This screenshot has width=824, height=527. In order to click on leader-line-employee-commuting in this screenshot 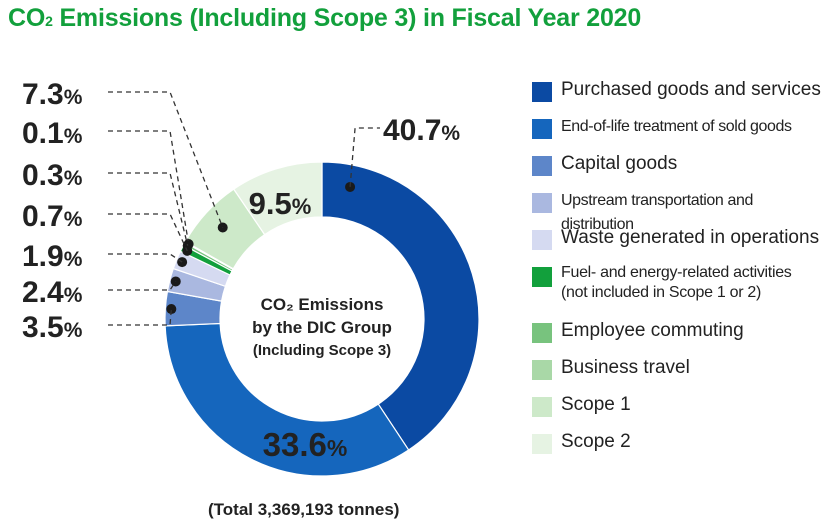, I will do `click(148, 209)`.